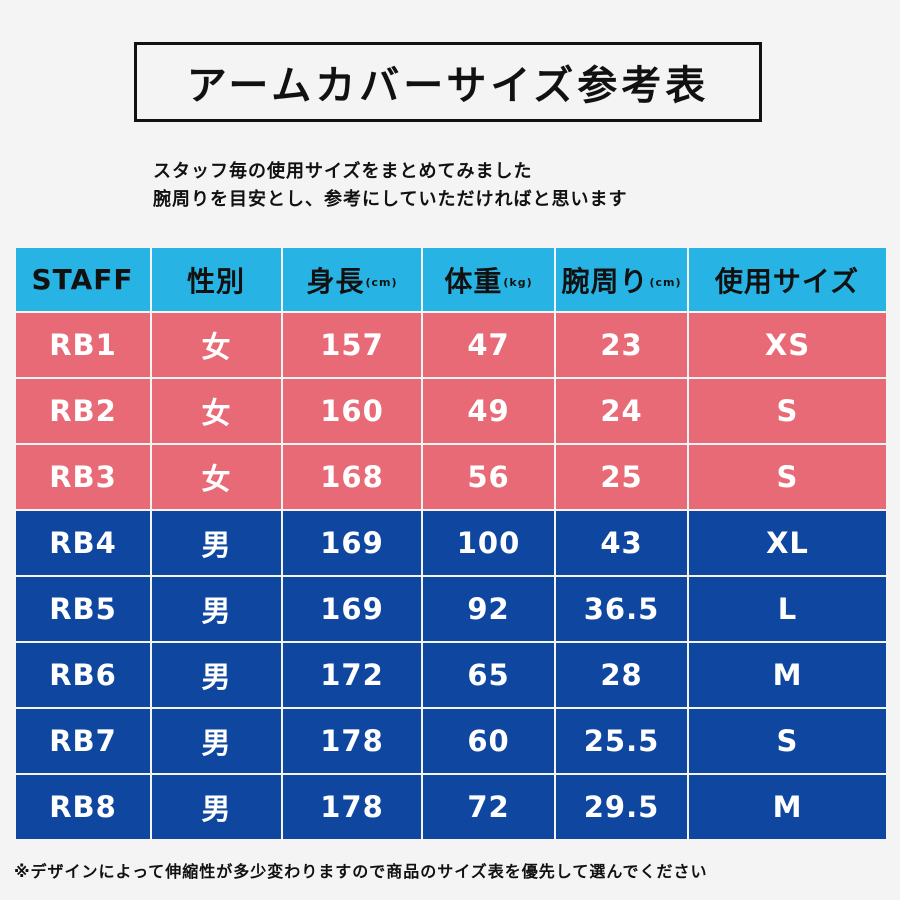 This screenshot has width=900, height=900. Describe the element at coordinates (83, 279) in the screenshot. I see `header-staff: STAFF` at that location.